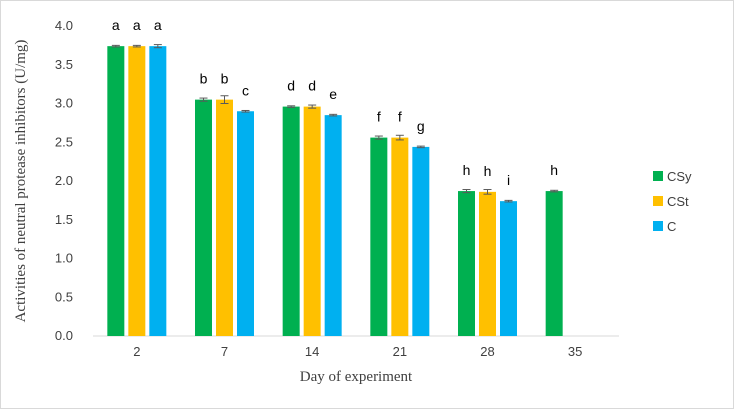 The image size is (734, 410). Describe the element at coordinates (508, 180) in the screenshot. I see `significance-label: i` at that location.